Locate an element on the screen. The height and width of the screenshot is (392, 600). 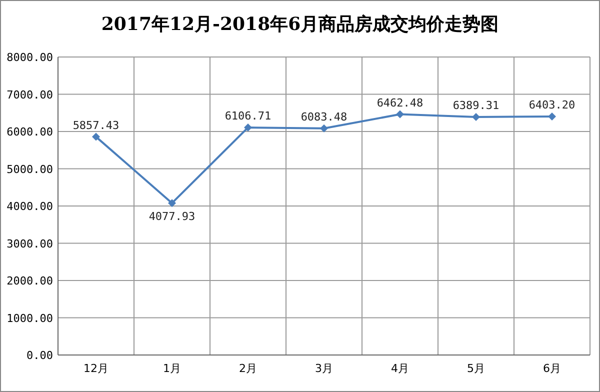
y-tick-label: 7000.00 is located at coordinates (29, 95).